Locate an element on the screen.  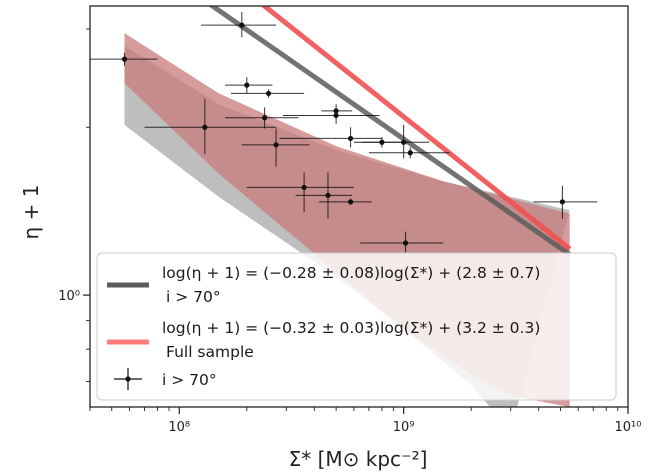
legend-marker-points is located at coordinates (128, 379).